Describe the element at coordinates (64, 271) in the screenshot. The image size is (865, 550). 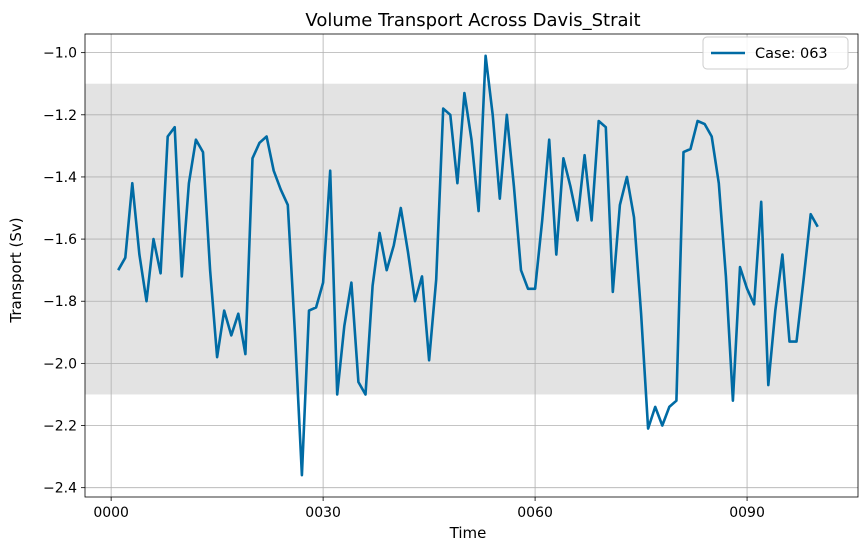
I see `y-axis: −2.4 −2.2 −2.0 −1.8 −1.6 −1.4 −1.2 −1.0` at that location.